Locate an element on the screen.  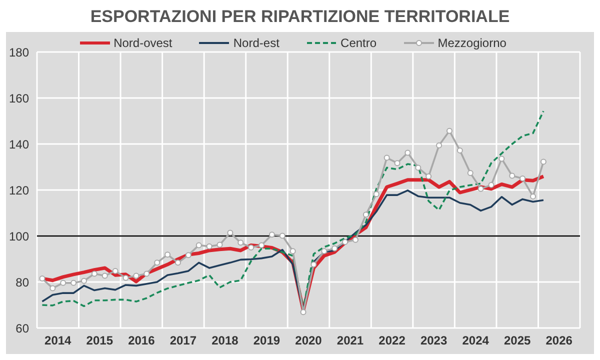
x-tick-label: 2025 is located at coordinates (518, 341).